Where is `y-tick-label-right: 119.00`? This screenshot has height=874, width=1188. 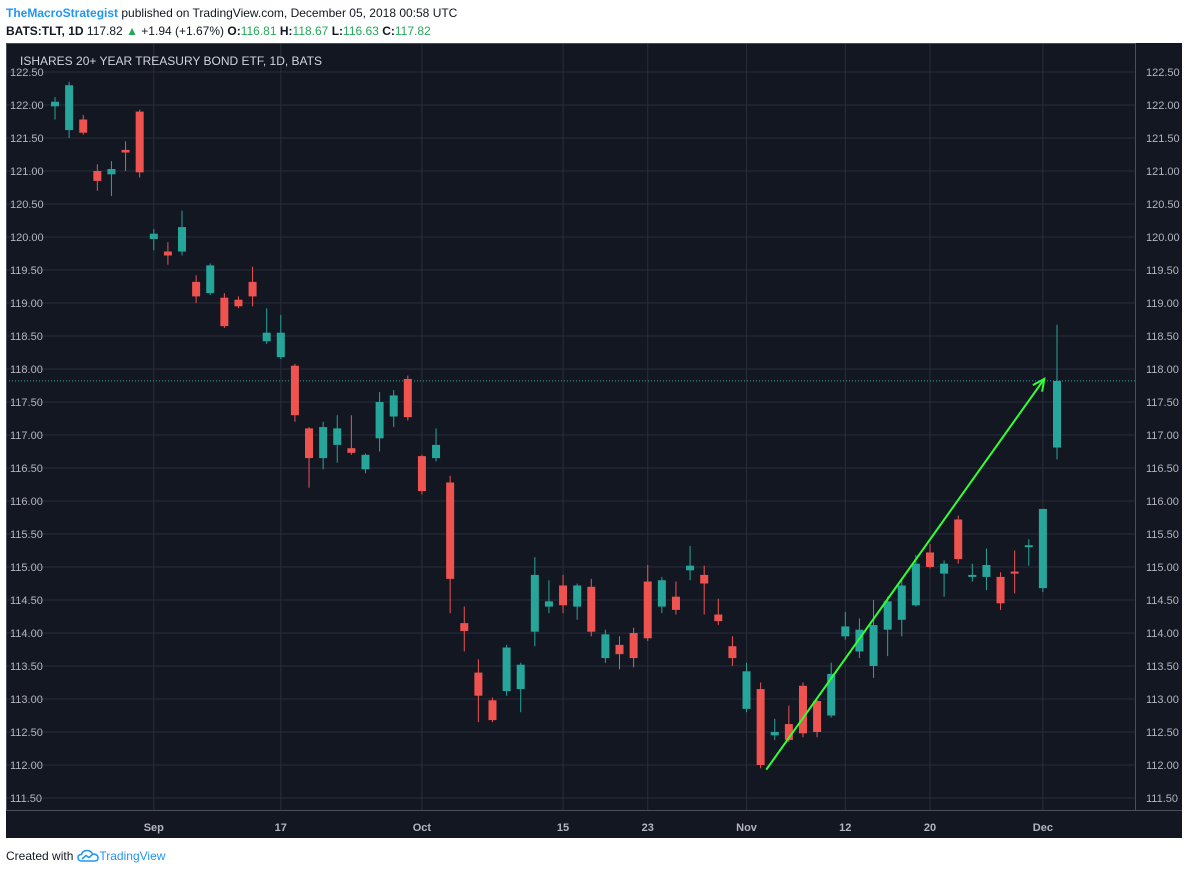 y-tick-label-right: 119.00 is located at coordinates (1162, 304).